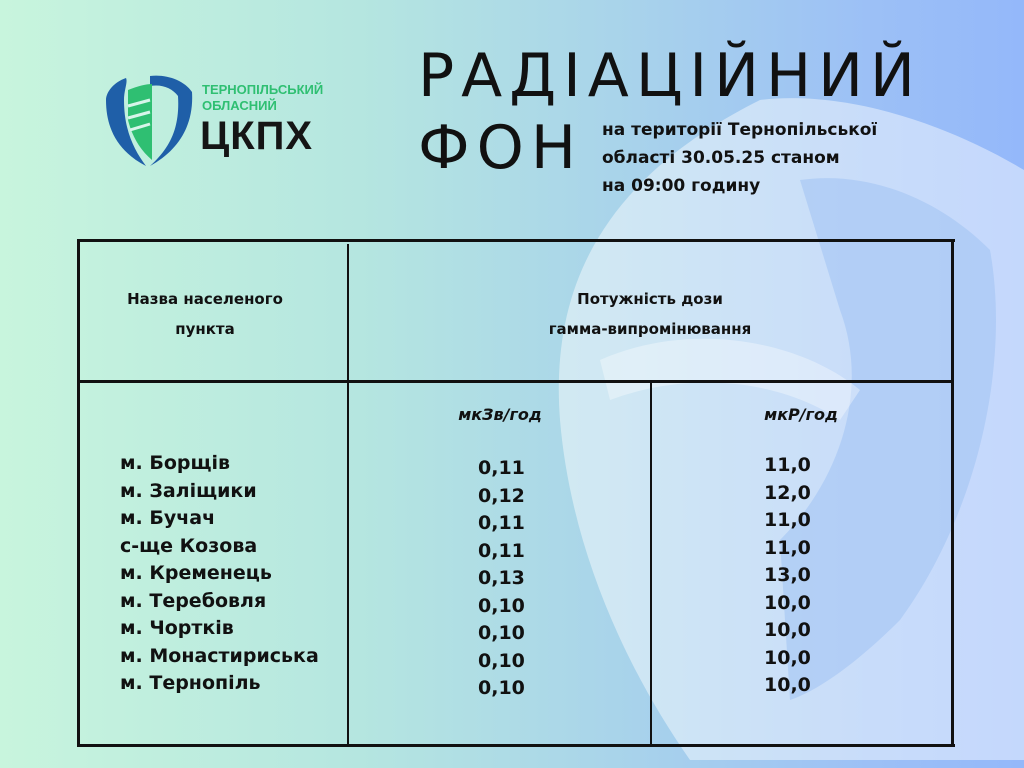 The image size is (1024, 768). What do you see at coordinates (721, 158) in the screenshot?
I see `subtitle-line: області 30.05.25 станом` at bounding box center [721, 158].